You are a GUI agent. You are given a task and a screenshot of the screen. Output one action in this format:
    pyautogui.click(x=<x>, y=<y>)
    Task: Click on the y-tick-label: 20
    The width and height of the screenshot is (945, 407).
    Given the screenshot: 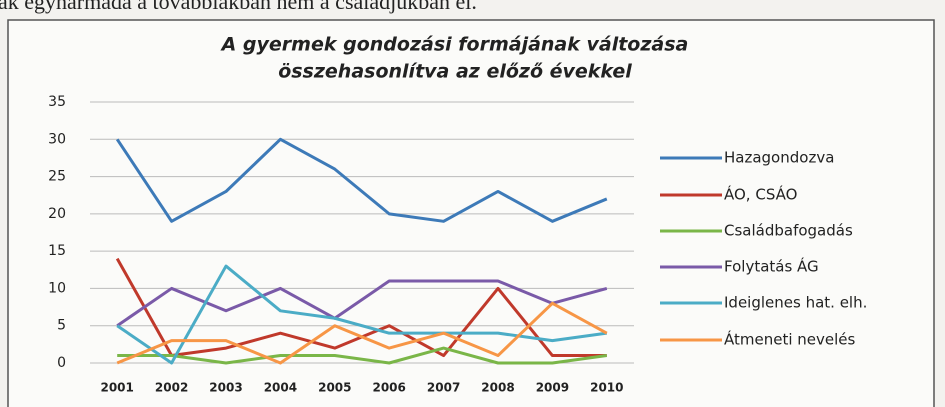 What is the action you would take?
    pyautogui.click(x=57, y=214)
    